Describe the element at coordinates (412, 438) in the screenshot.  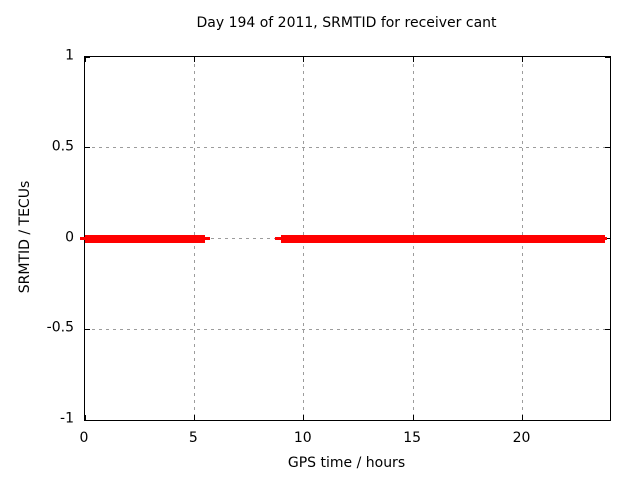
I see `x-tick-label: 15` at that location.